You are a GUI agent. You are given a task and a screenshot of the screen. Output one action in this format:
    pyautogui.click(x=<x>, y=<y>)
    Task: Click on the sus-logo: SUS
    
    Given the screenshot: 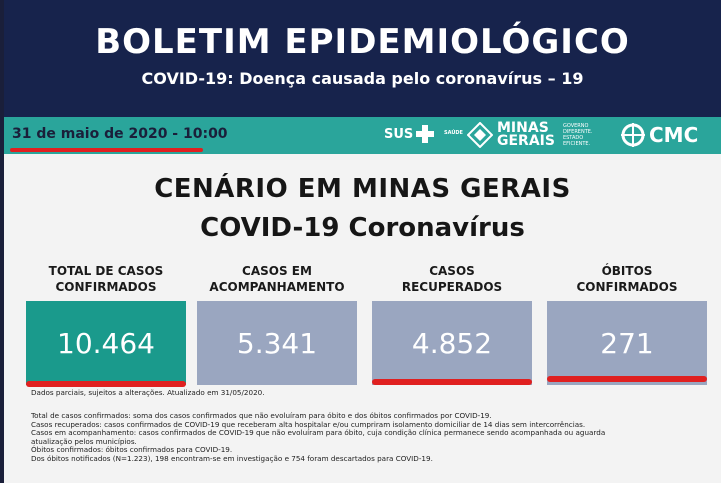 What is the action you would take?
    pyautogui.click(x=409, y=134)
    